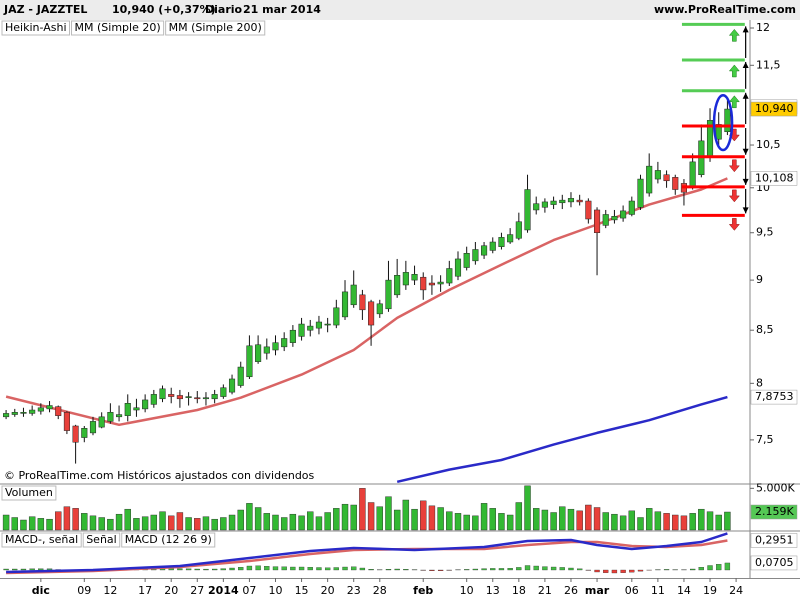  What do you see at coordinates (282, 9) in the screenshot?
I see `date: 21 mar 2014` at bounding box center [282, 9].